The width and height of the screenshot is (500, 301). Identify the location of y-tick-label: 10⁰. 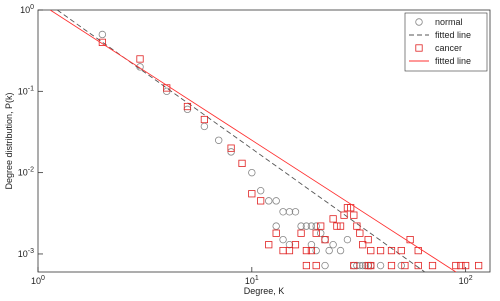
(27, 9).